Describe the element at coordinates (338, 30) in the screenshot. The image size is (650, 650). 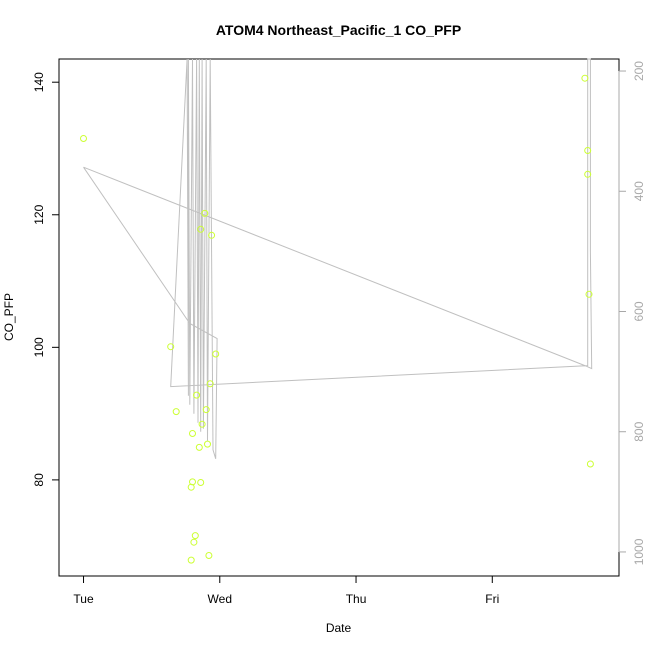
I see `chart-title: ATOM4 Northeast_Pacific_1 CO_PFP` at that location.